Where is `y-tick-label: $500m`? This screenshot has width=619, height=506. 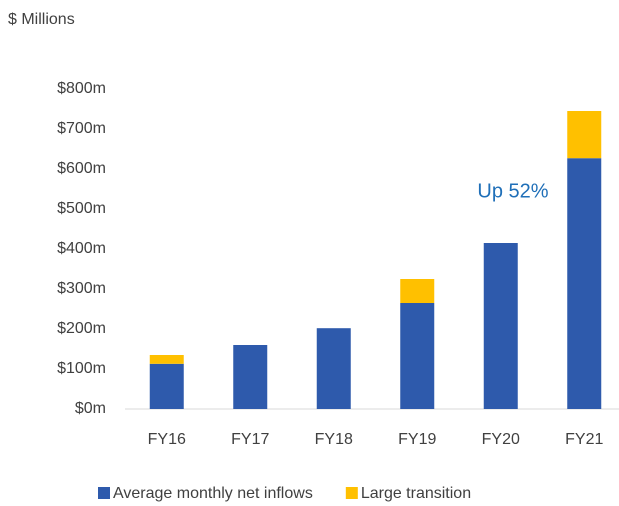
y-tick-label: $500m is located at coordinates (81, 208).